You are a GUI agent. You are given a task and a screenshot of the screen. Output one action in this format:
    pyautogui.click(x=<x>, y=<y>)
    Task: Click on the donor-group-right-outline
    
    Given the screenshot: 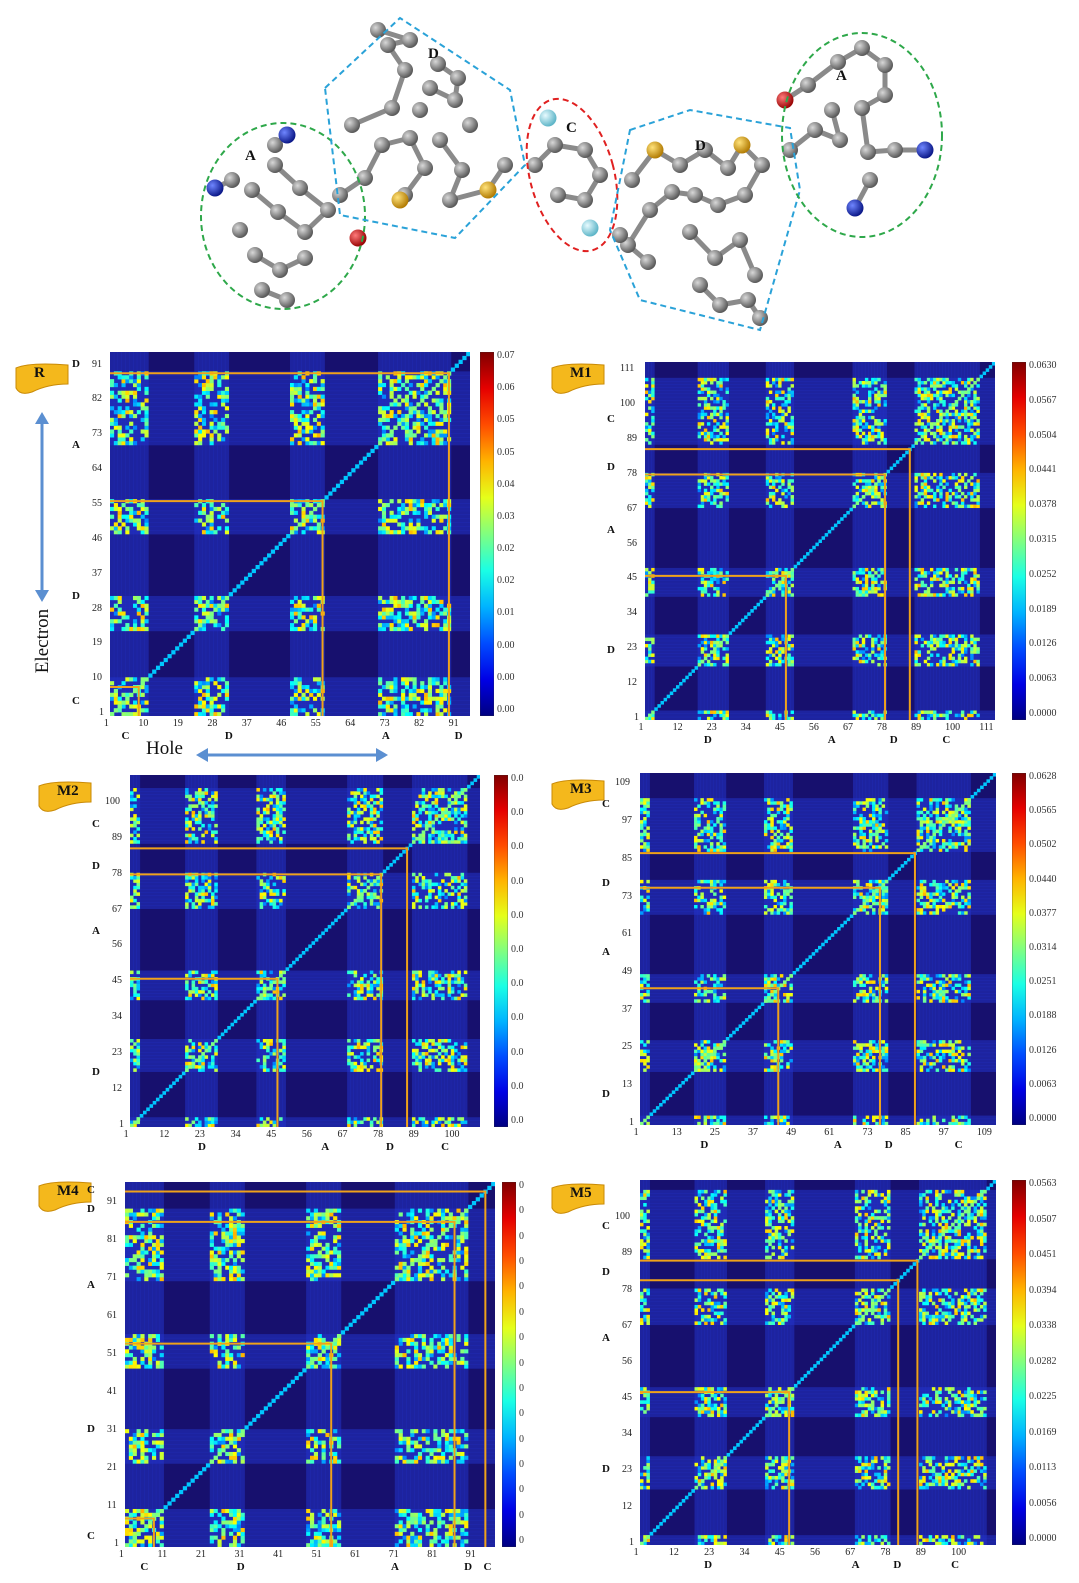 What is the action you would take?
    pyautogui.click(x=705, y=220)
    